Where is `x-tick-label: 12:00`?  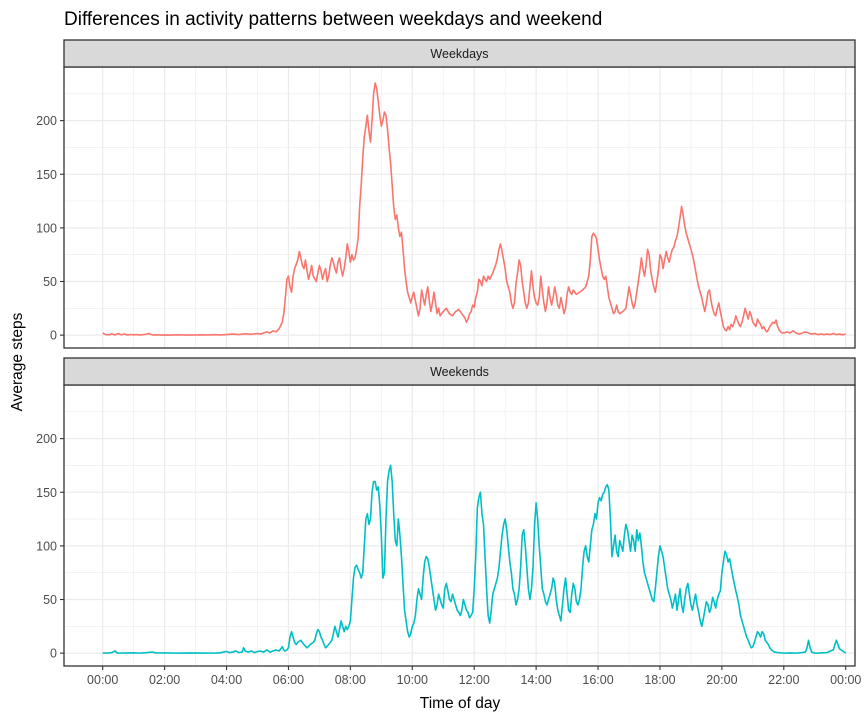
x-tick-label: 12:00 is located at coordinates (474, 680).